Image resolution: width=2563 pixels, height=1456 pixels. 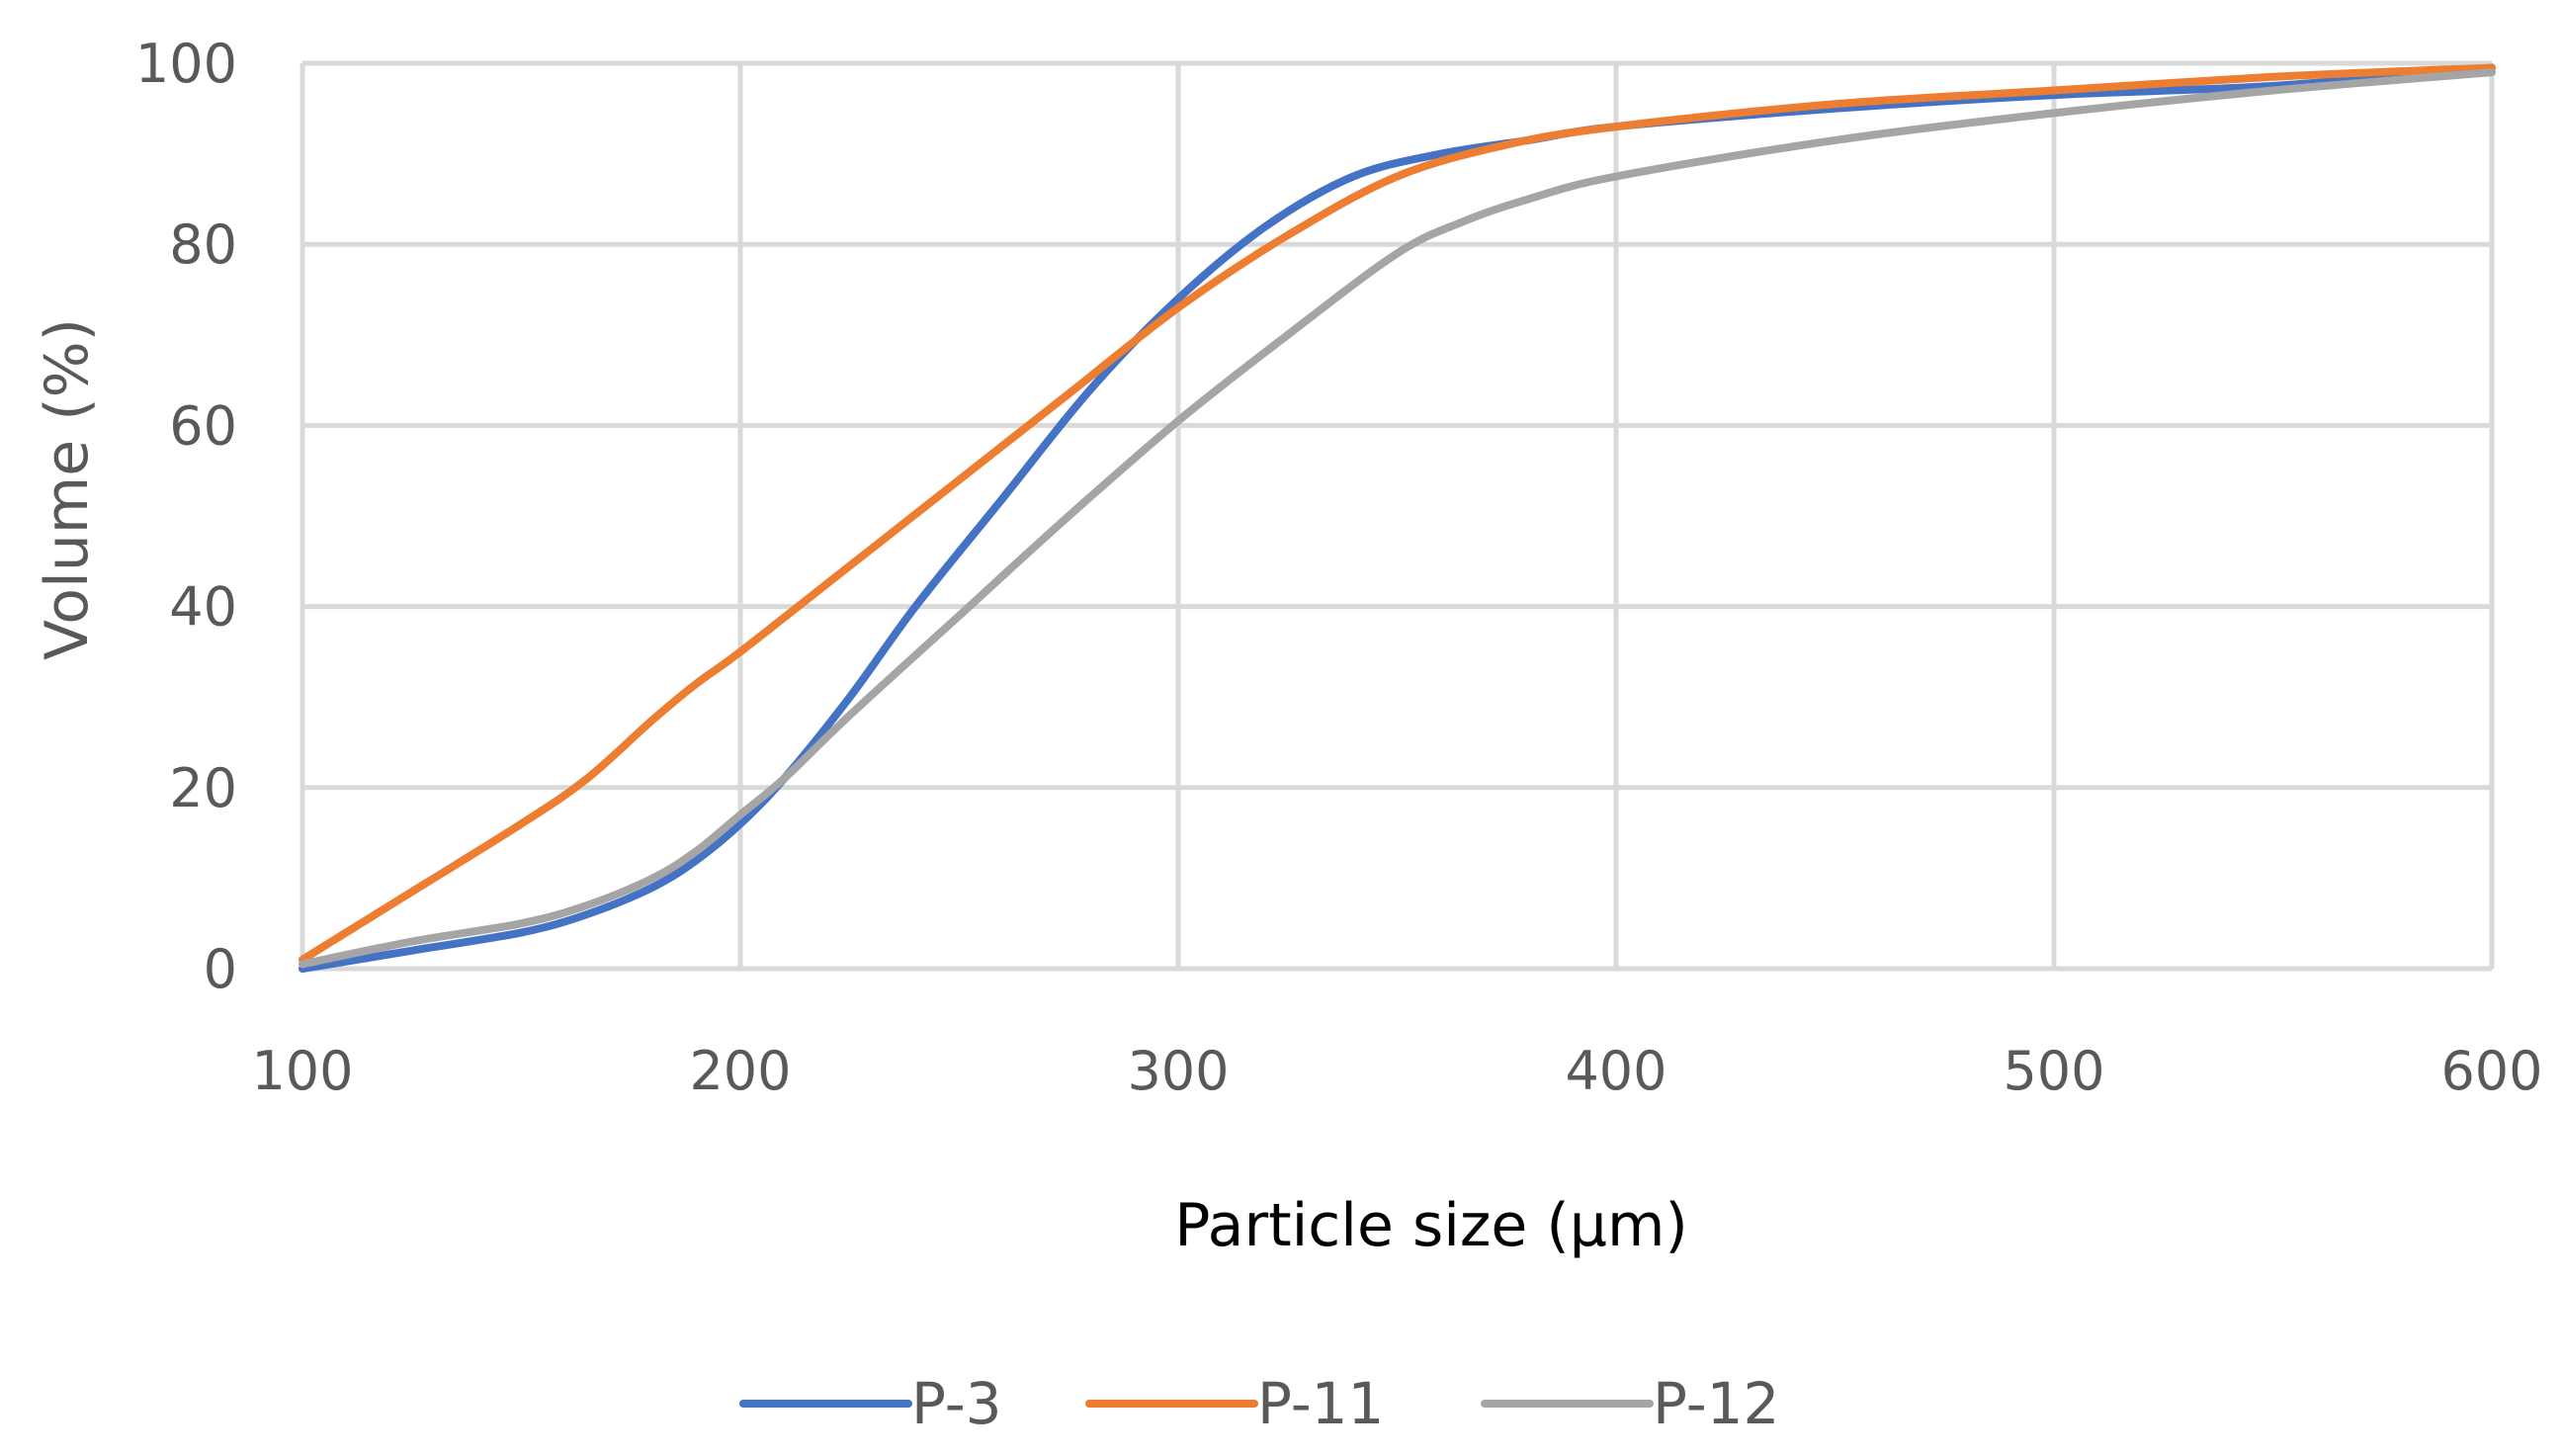 What do you see at coordinates (1615, 1071) in the screenshot?
I see `x-tick-label-400: 400` at bounding box center [1615, 1071].